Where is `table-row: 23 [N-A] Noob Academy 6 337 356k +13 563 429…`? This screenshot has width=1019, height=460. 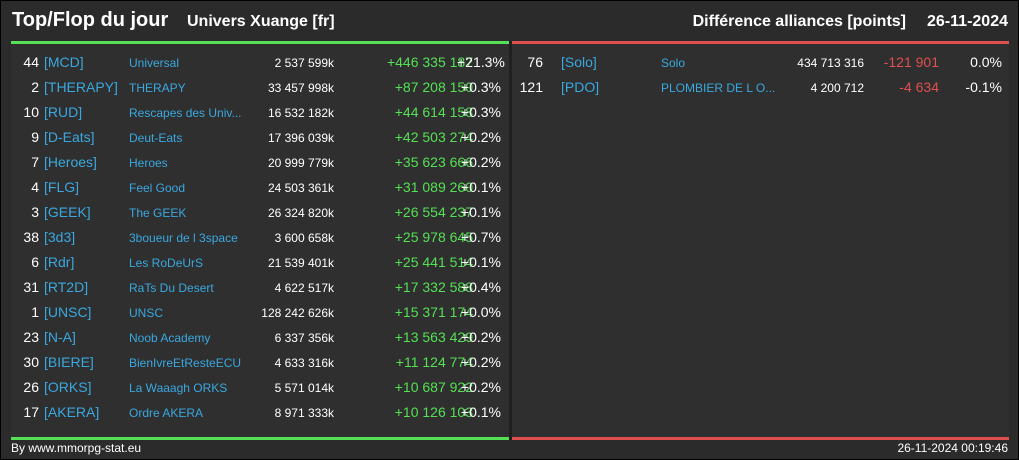
table-row: 23 [N-A] Noob Academy 6 337 356k +13 563 429… is located at coordinates (260, 337).